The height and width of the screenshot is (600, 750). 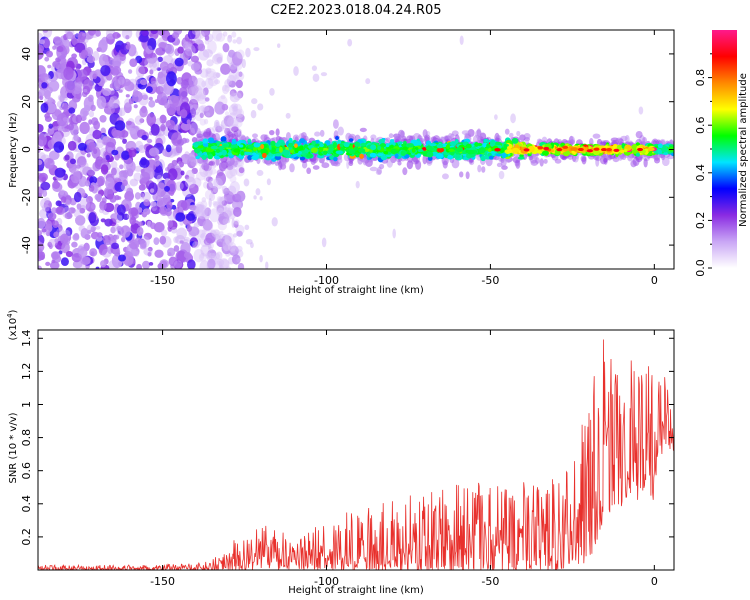 What do you see at coordinates (356, 590) in the screenshot?
I see `snr-x-label: Height of straight line (km)` at bounding box center [356, 590].